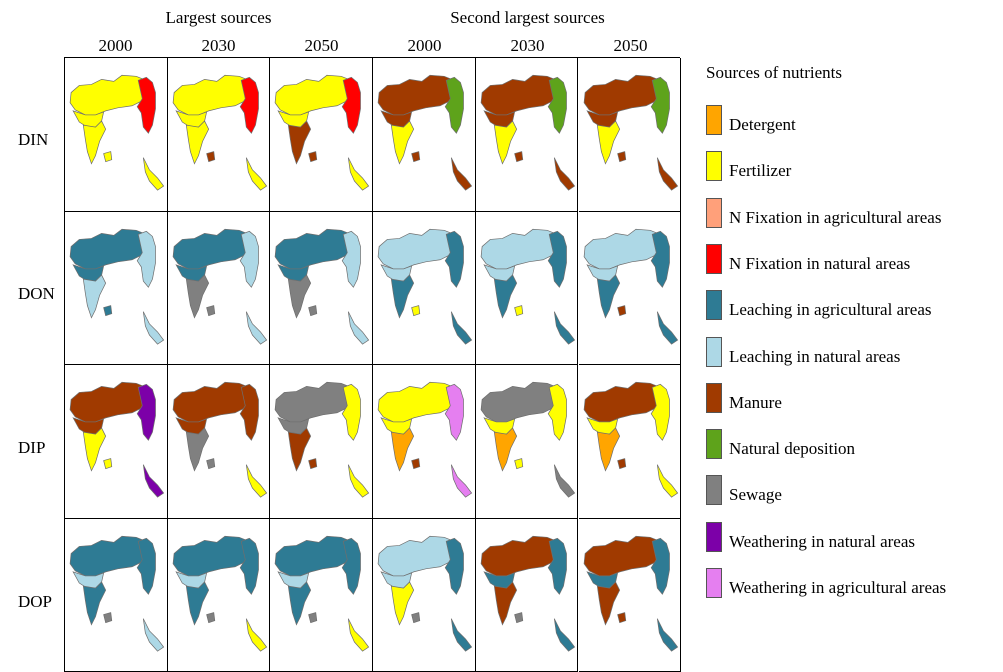  Describe the element at coordinates (714, 305) in the screenshot. I see `swatch-leach-agri` at that location.